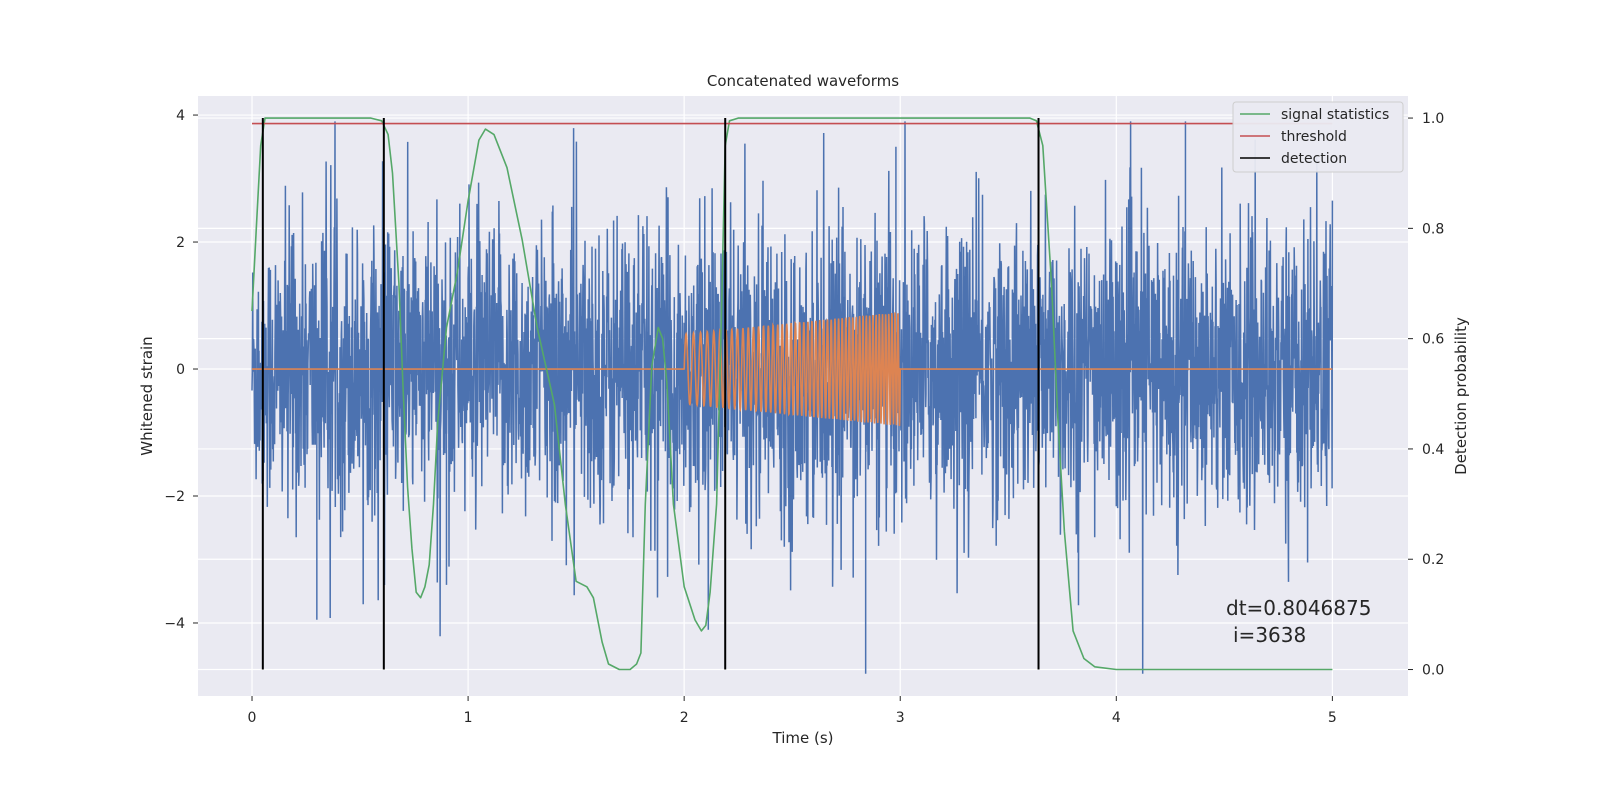  Describe the element at coordinates (803, 738) in the screenshot. I see `x-axis-label: Time (s)` at that location.